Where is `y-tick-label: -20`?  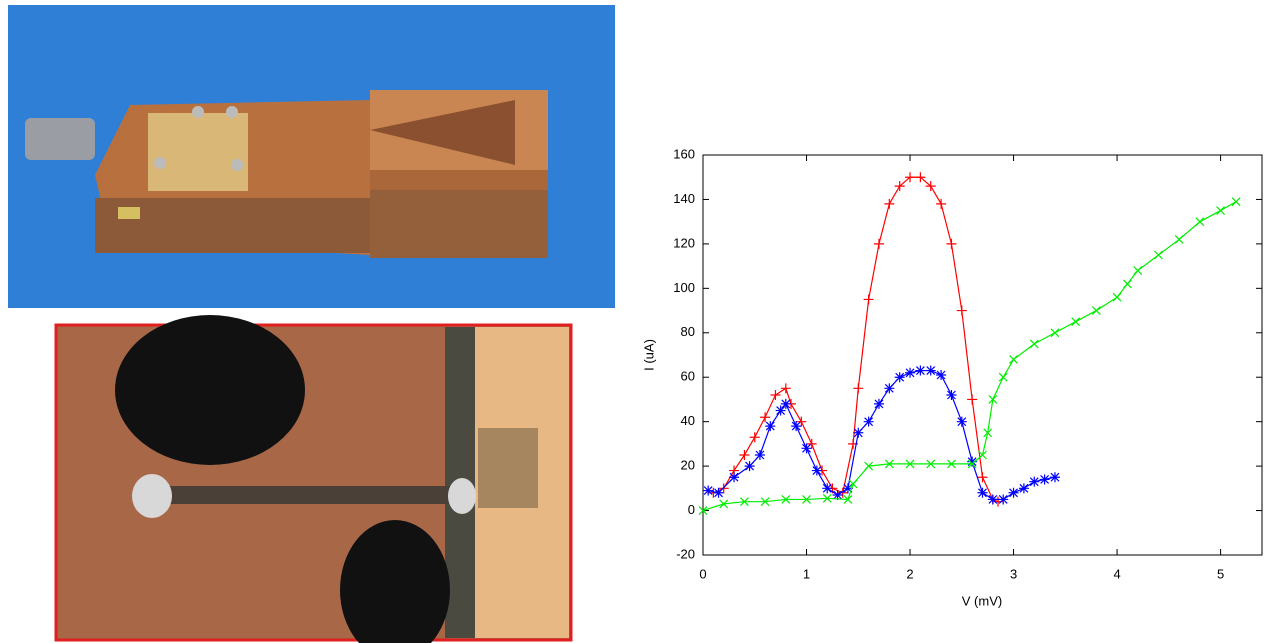
y-tick-label: -20 is located at coordinates (685, 553).